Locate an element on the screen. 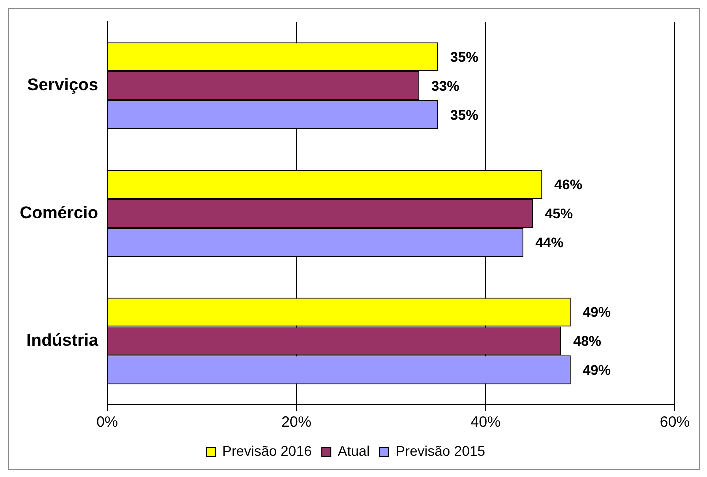  y-tick-label: Indústria is located at coordinates (62, 340).